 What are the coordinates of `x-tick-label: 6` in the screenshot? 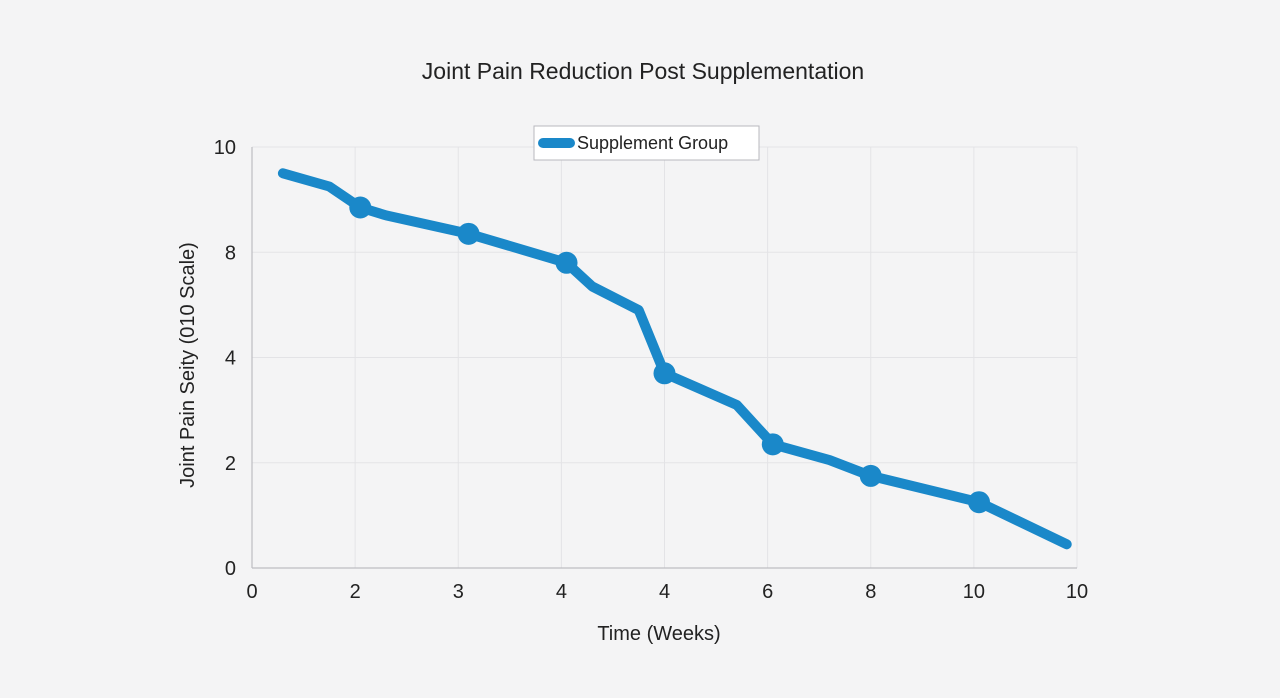 It's located at (767, 592).